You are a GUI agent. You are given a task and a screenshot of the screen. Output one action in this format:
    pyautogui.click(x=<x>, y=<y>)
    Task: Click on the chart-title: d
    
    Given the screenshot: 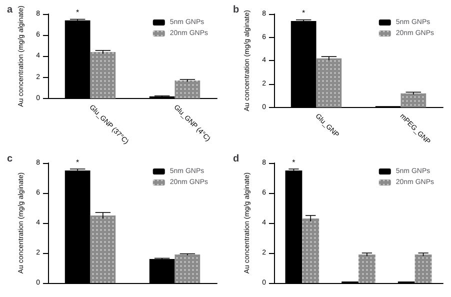 What is the action you would take?
    pyautogui.click(x=236, y=159)
    